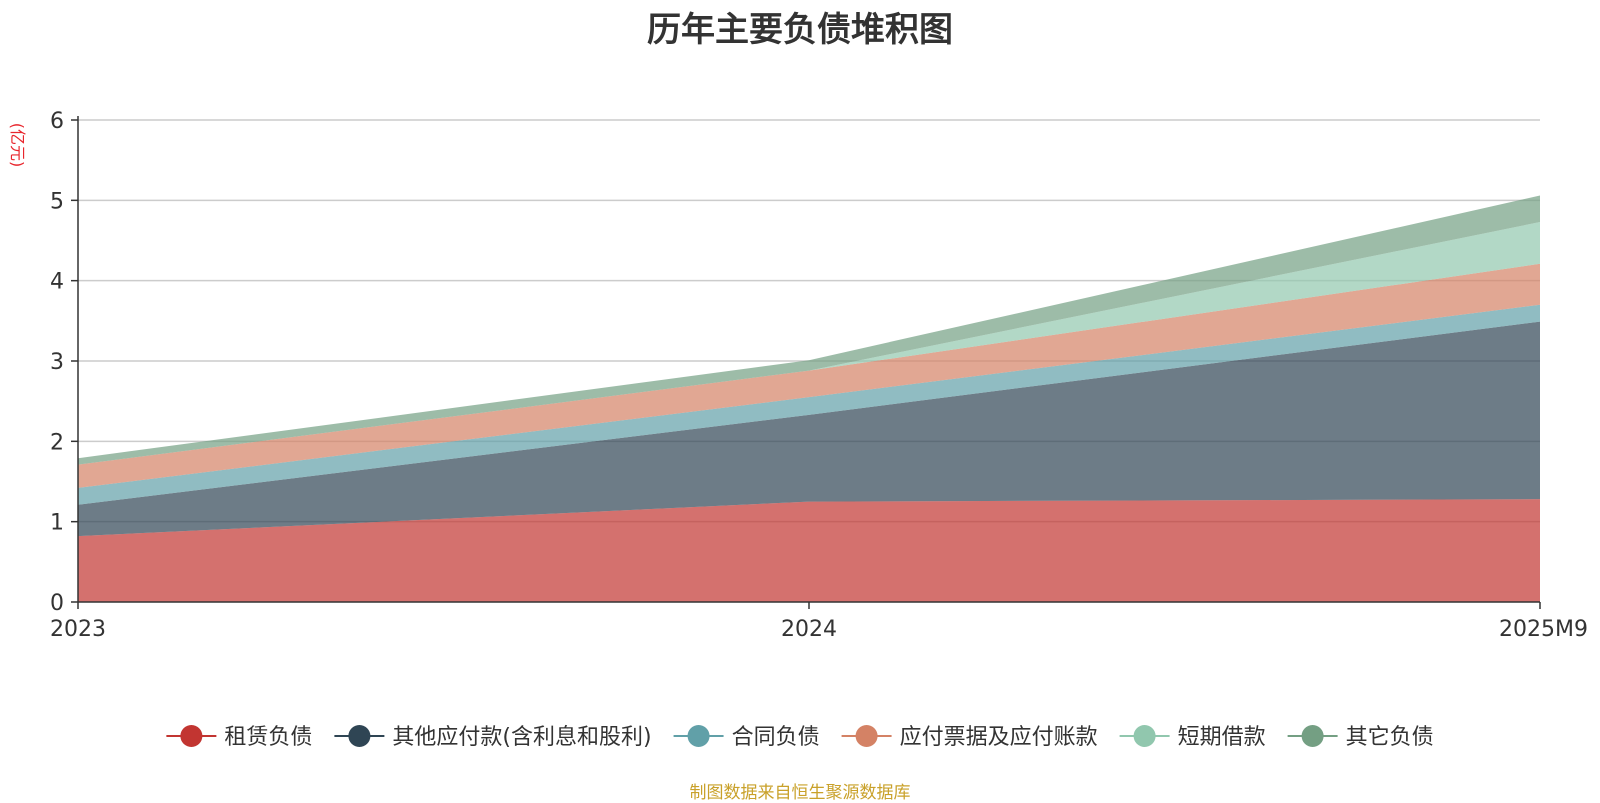 The height and width of the screenshot is (803, 1600). What do you see at coordinates (78, 629) in the screenshot?
I see `x-tick-label: 2023` at bounding box center [78, 629].